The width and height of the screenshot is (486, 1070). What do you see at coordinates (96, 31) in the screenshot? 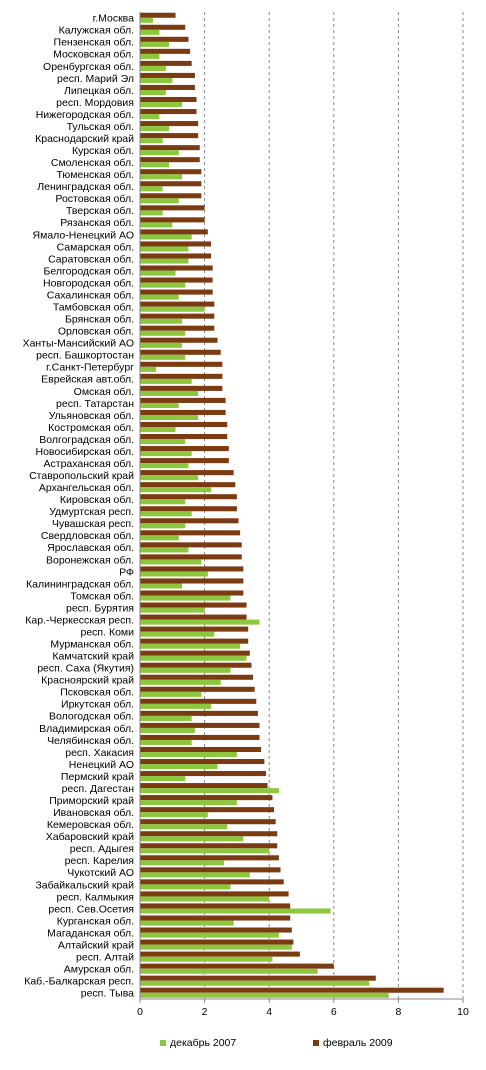
I see `category-label-1: Калужская обл.` at bounding box center [96, 31].